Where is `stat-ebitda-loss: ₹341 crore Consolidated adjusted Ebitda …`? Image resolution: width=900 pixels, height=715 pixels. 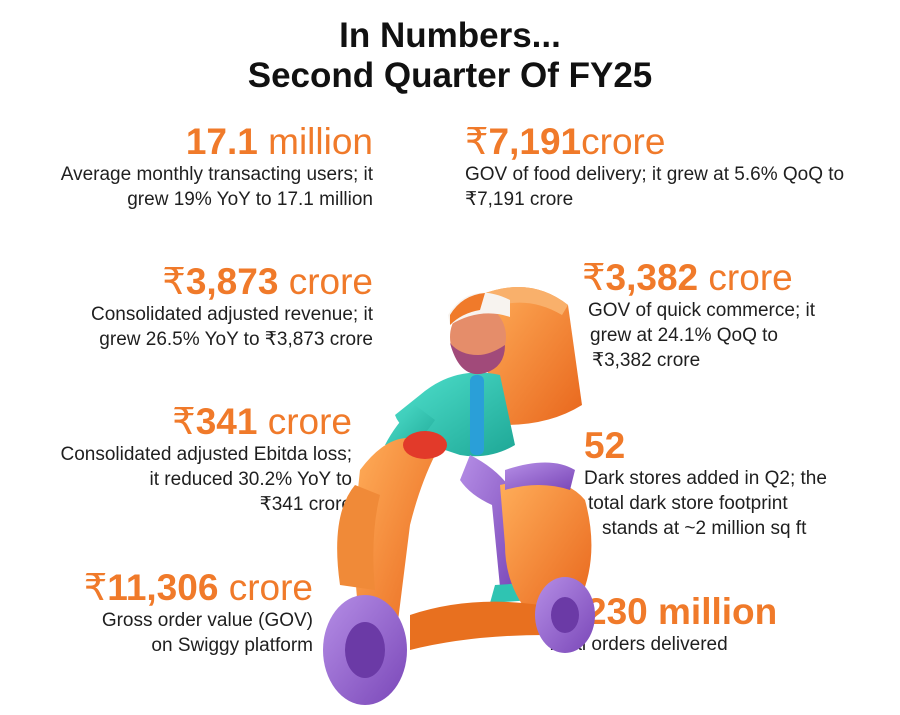
stat-ebitda-loss: ₹341 crore Consolidated adjusted Ebitda … is located at coordinates (206, 459).